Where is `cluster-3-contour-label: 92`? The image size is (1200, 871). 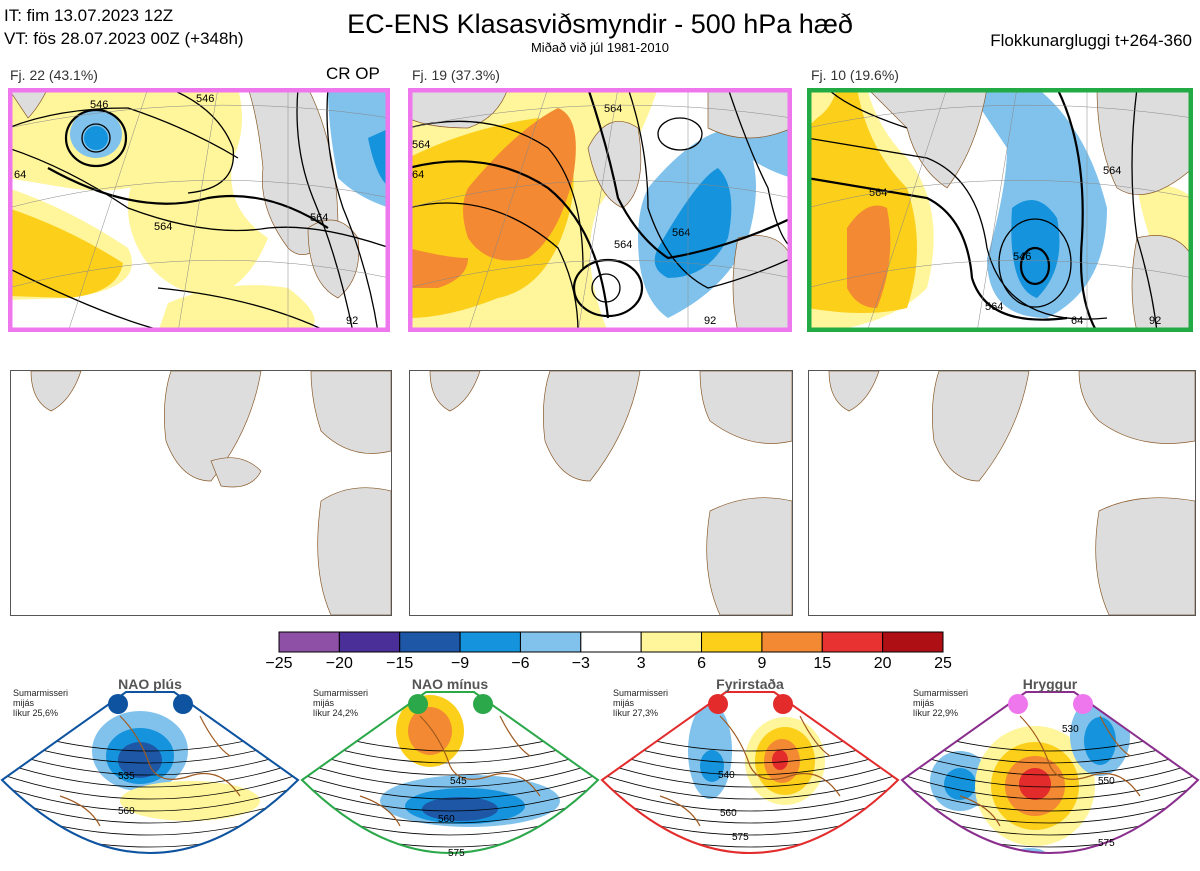
cluster-3-contour-label: 92 is located at coordinates (1155, 321).